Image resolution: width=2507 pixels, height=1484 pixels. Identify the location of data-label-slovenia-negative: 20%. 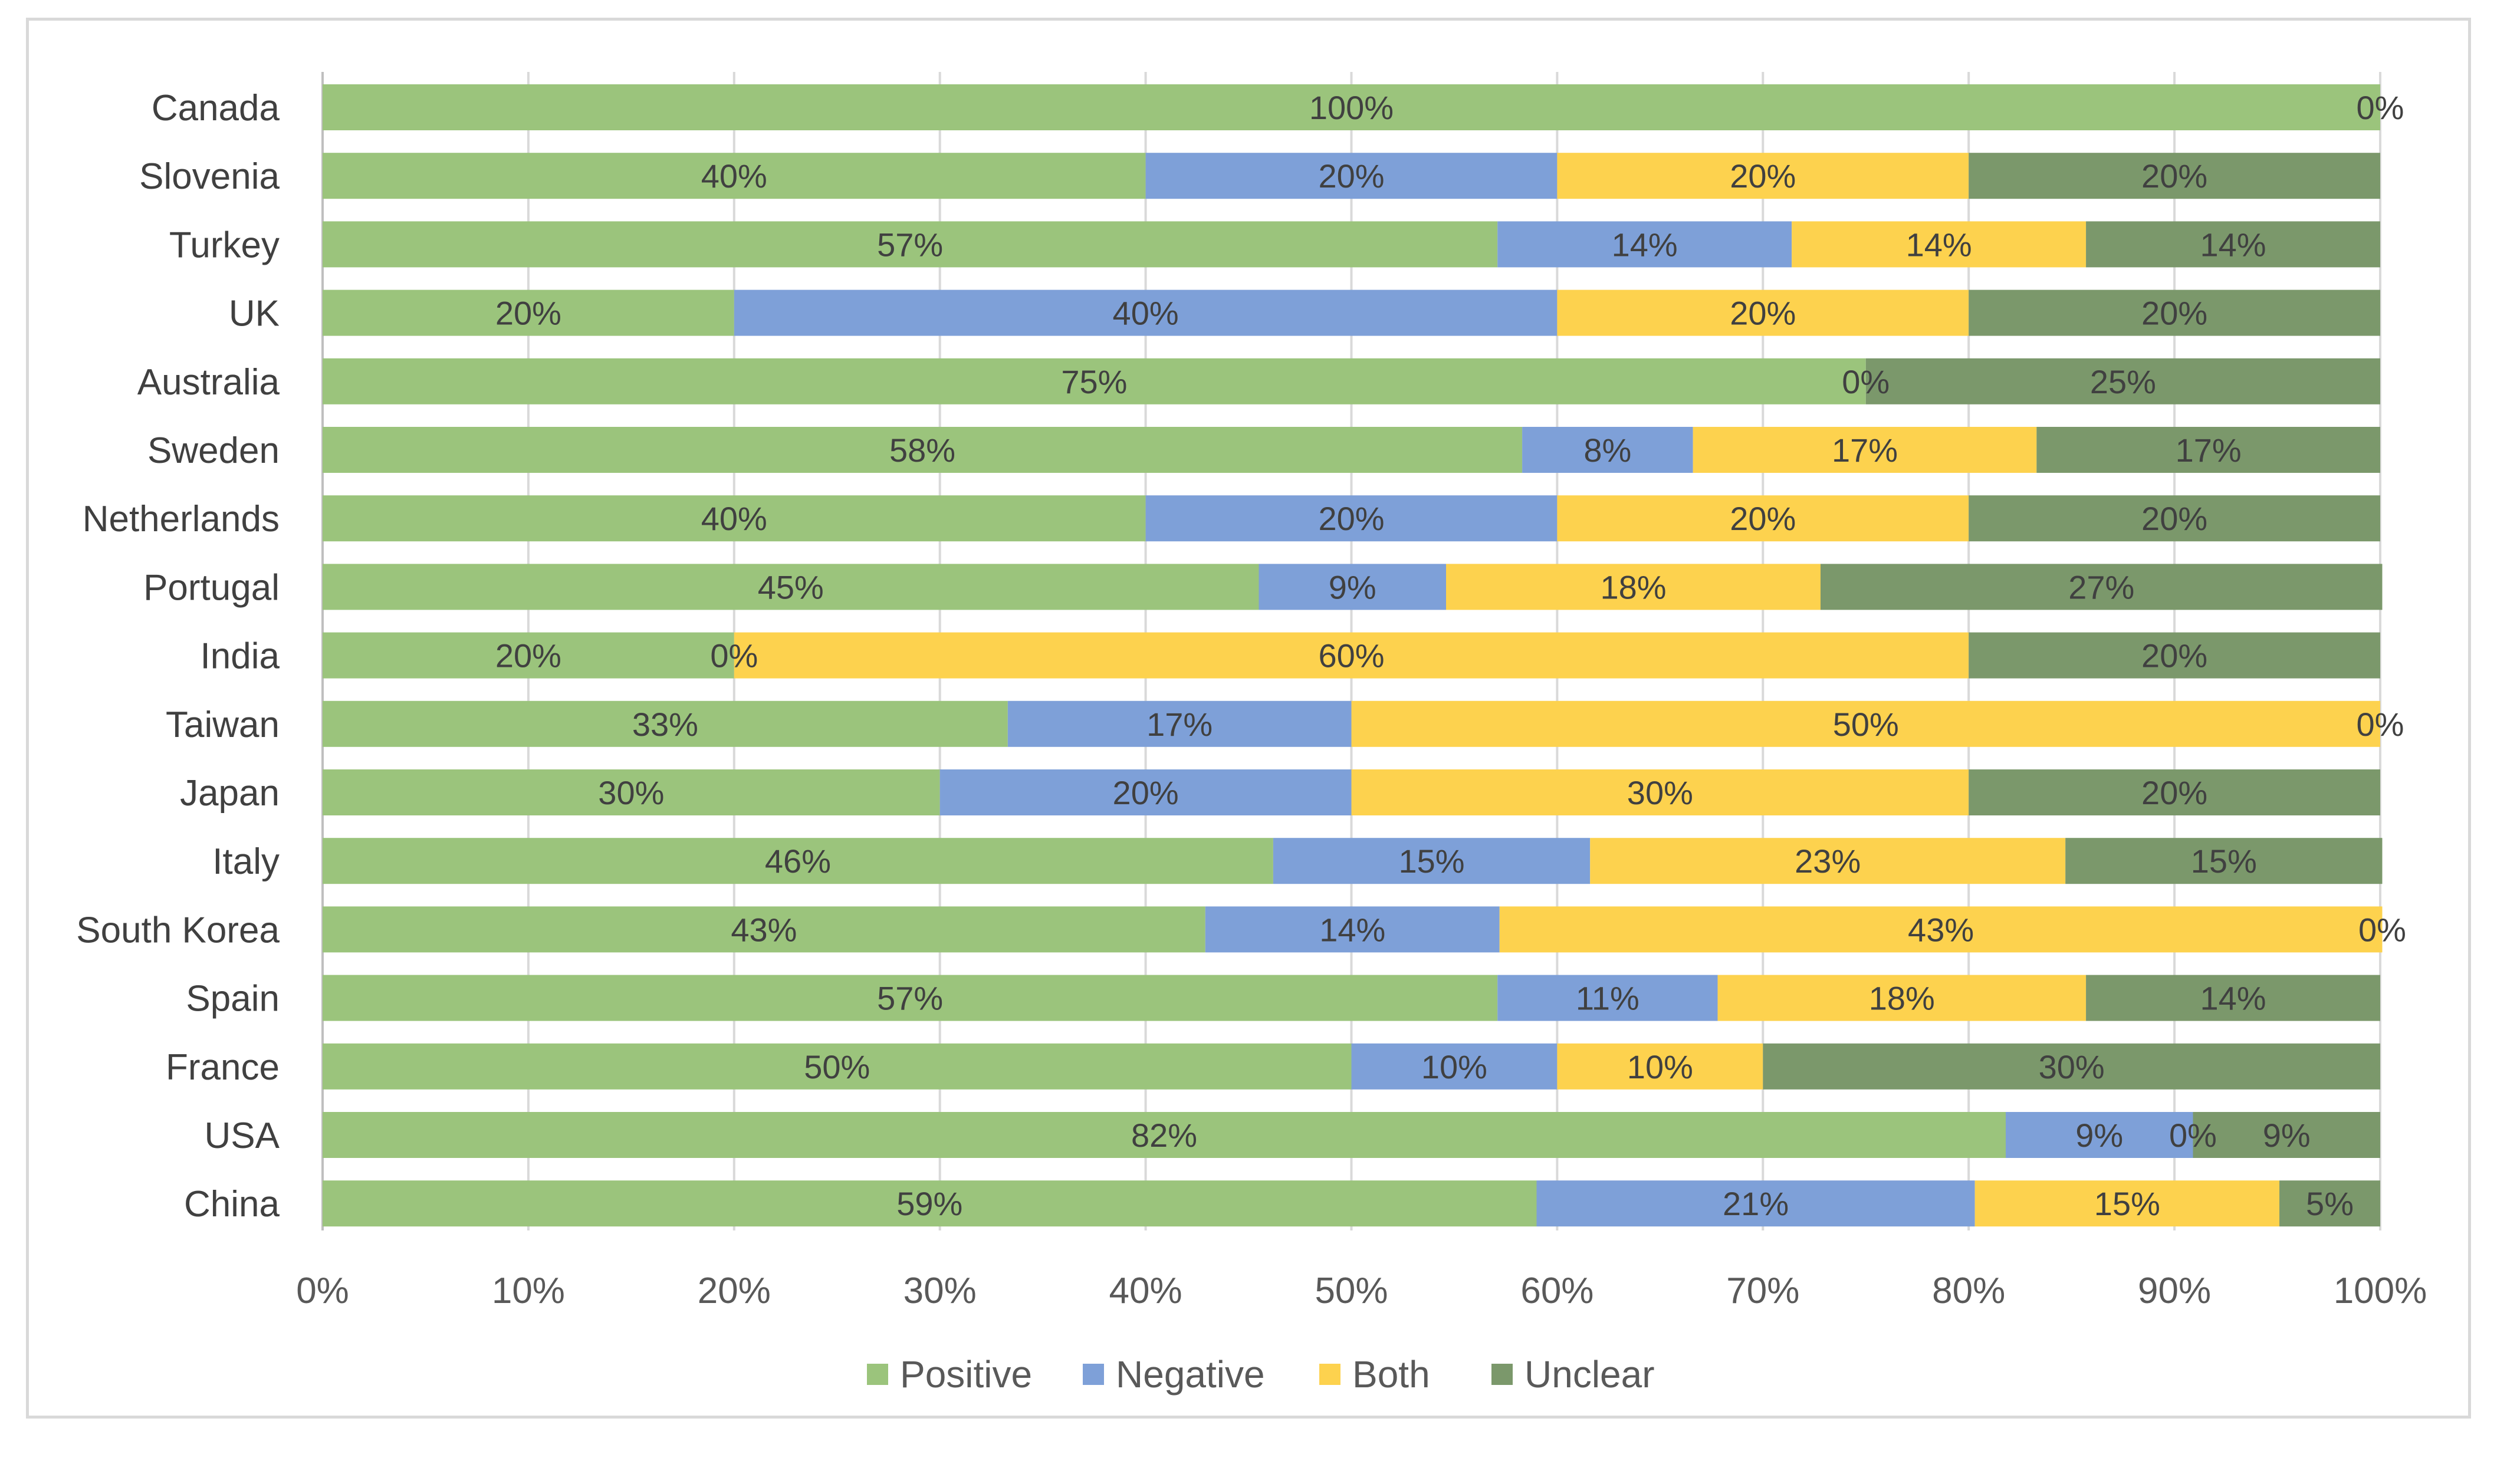
(1351, 176).